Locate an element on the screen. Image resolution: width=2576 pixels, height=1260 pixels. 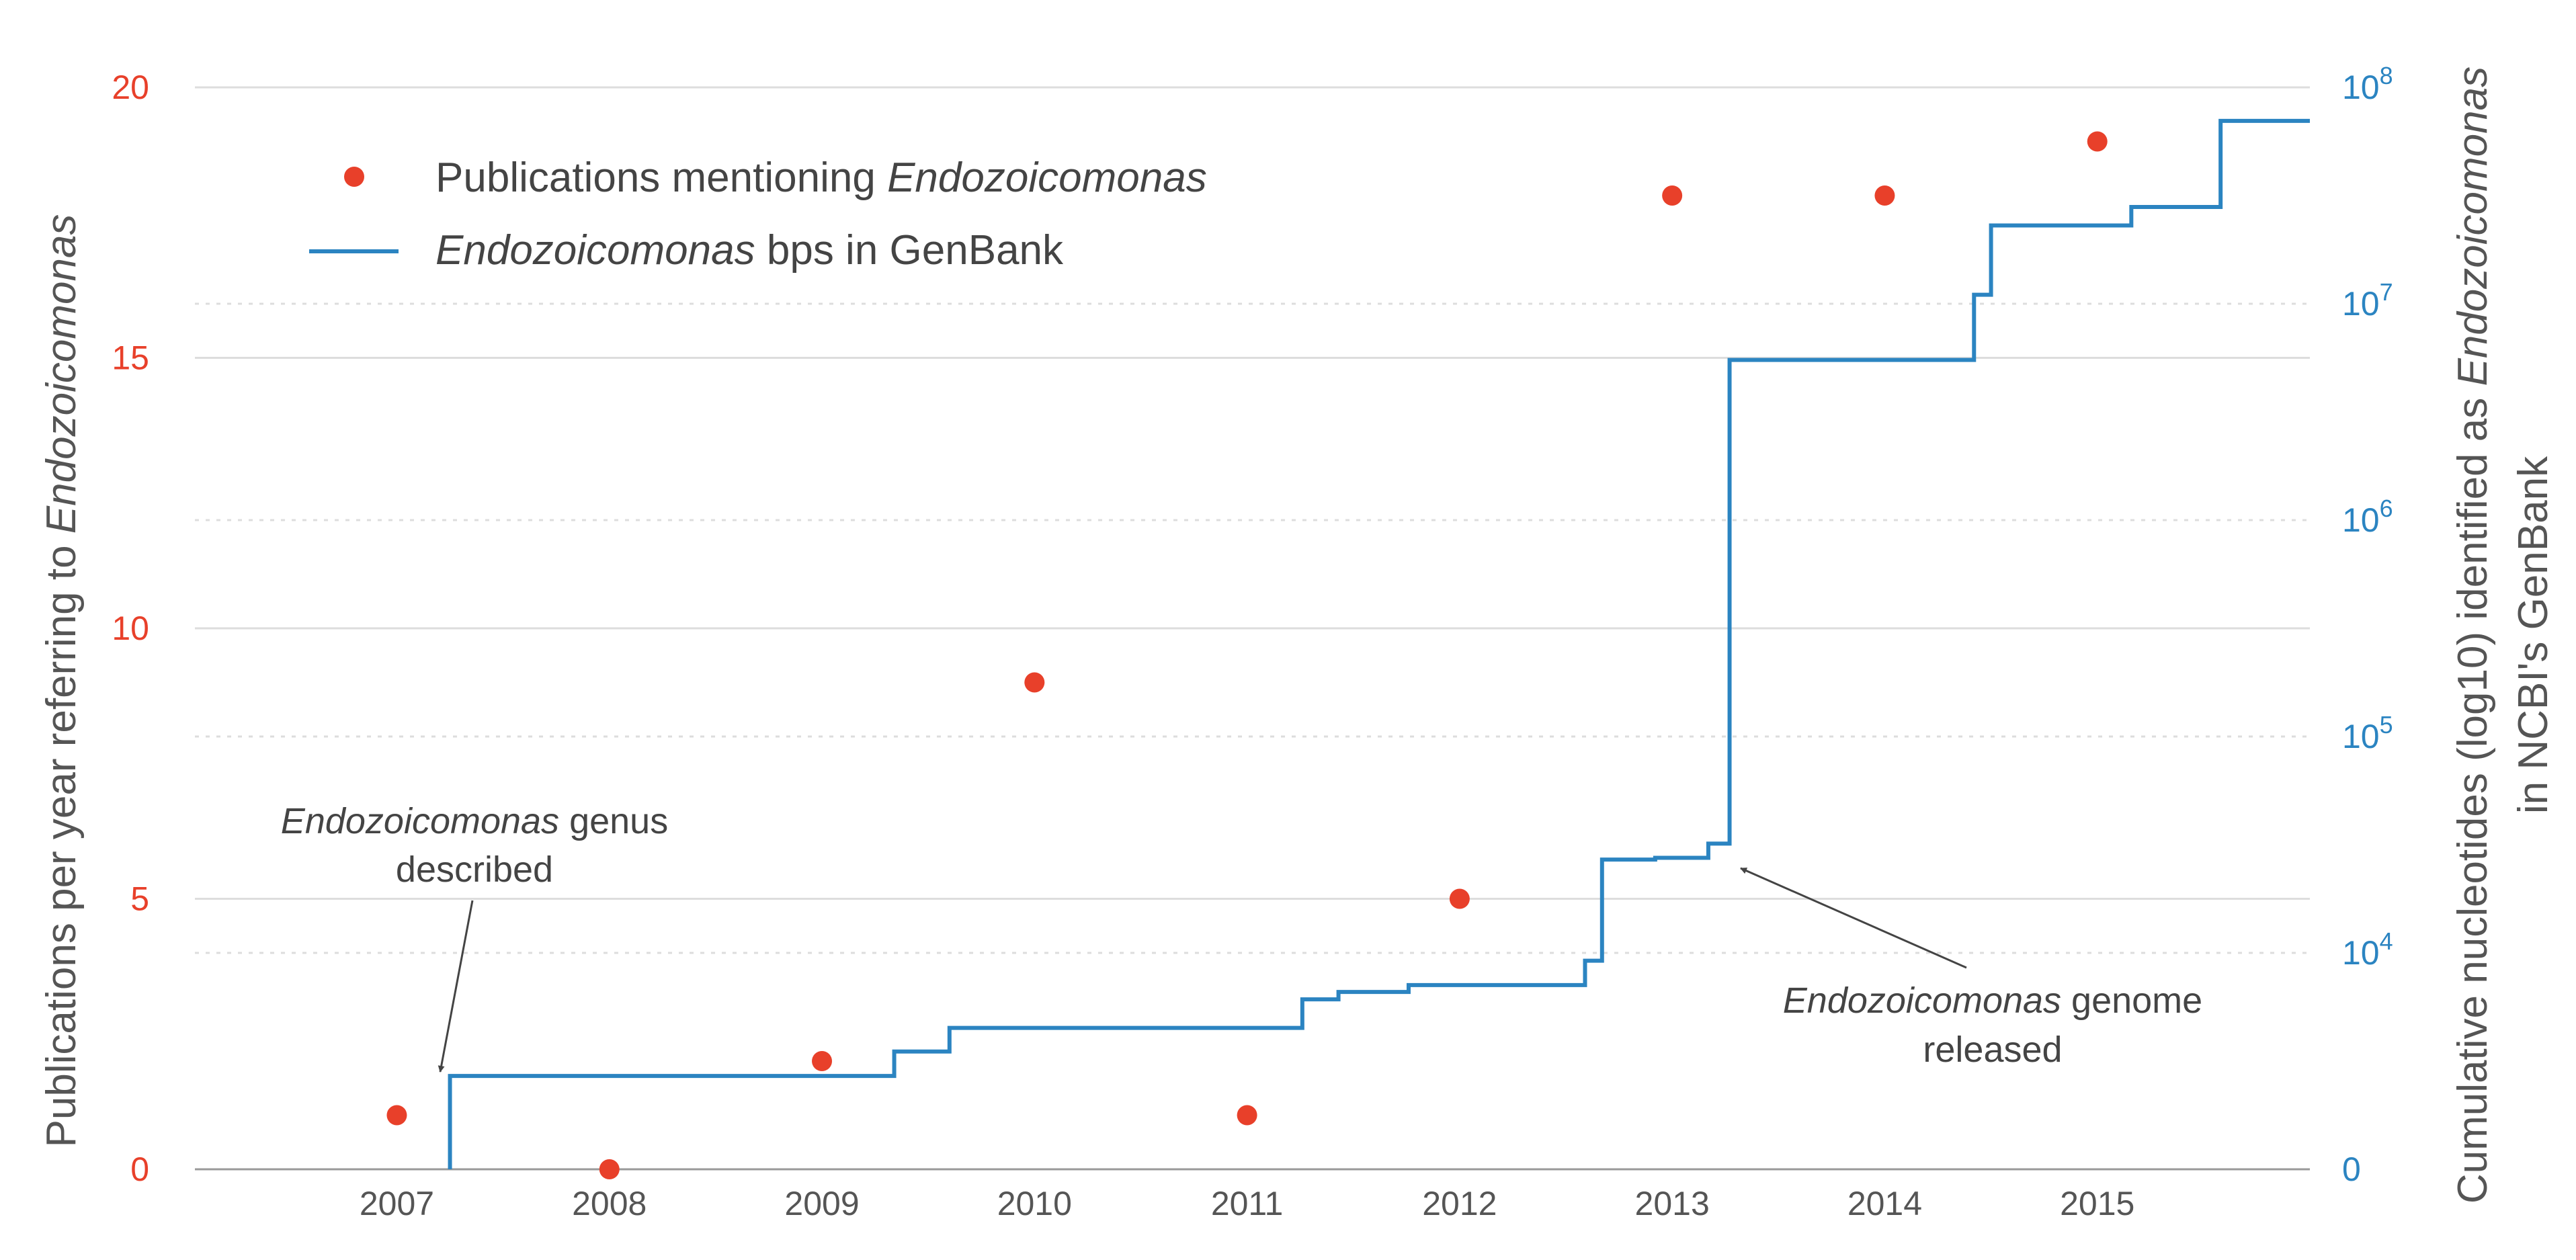
legend-marker-publications is located at coordinates (354, 177).